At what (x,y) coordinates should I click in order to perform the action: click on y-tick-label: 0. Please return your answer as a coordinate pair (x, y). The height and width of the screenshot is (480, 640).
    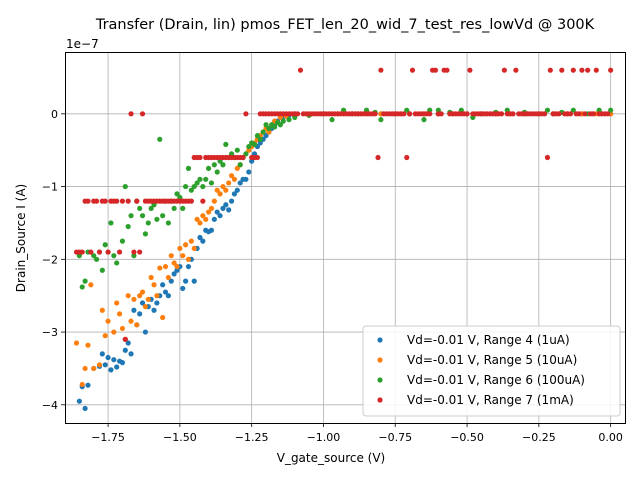
    Looking at the image, I should click on (54, 114).